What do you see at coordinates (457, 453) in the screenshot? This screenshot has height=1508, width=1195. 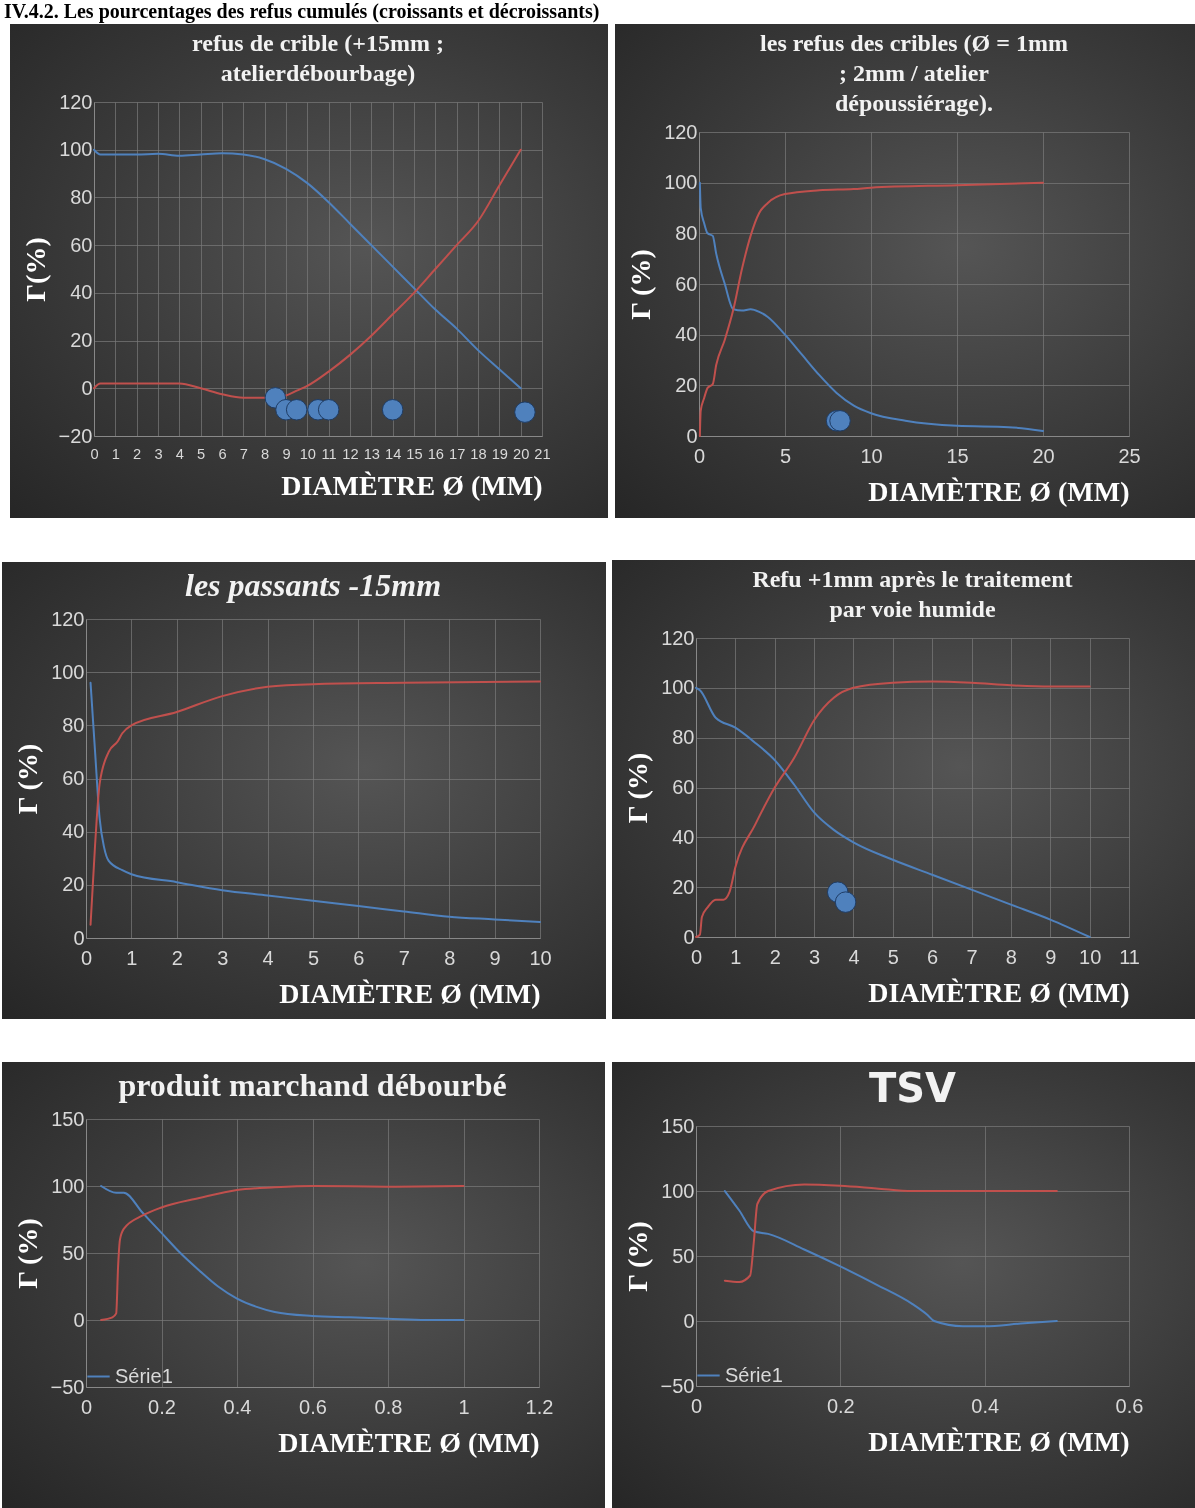 I see `x-tick-label: 17` at bounding box center [457, 453].